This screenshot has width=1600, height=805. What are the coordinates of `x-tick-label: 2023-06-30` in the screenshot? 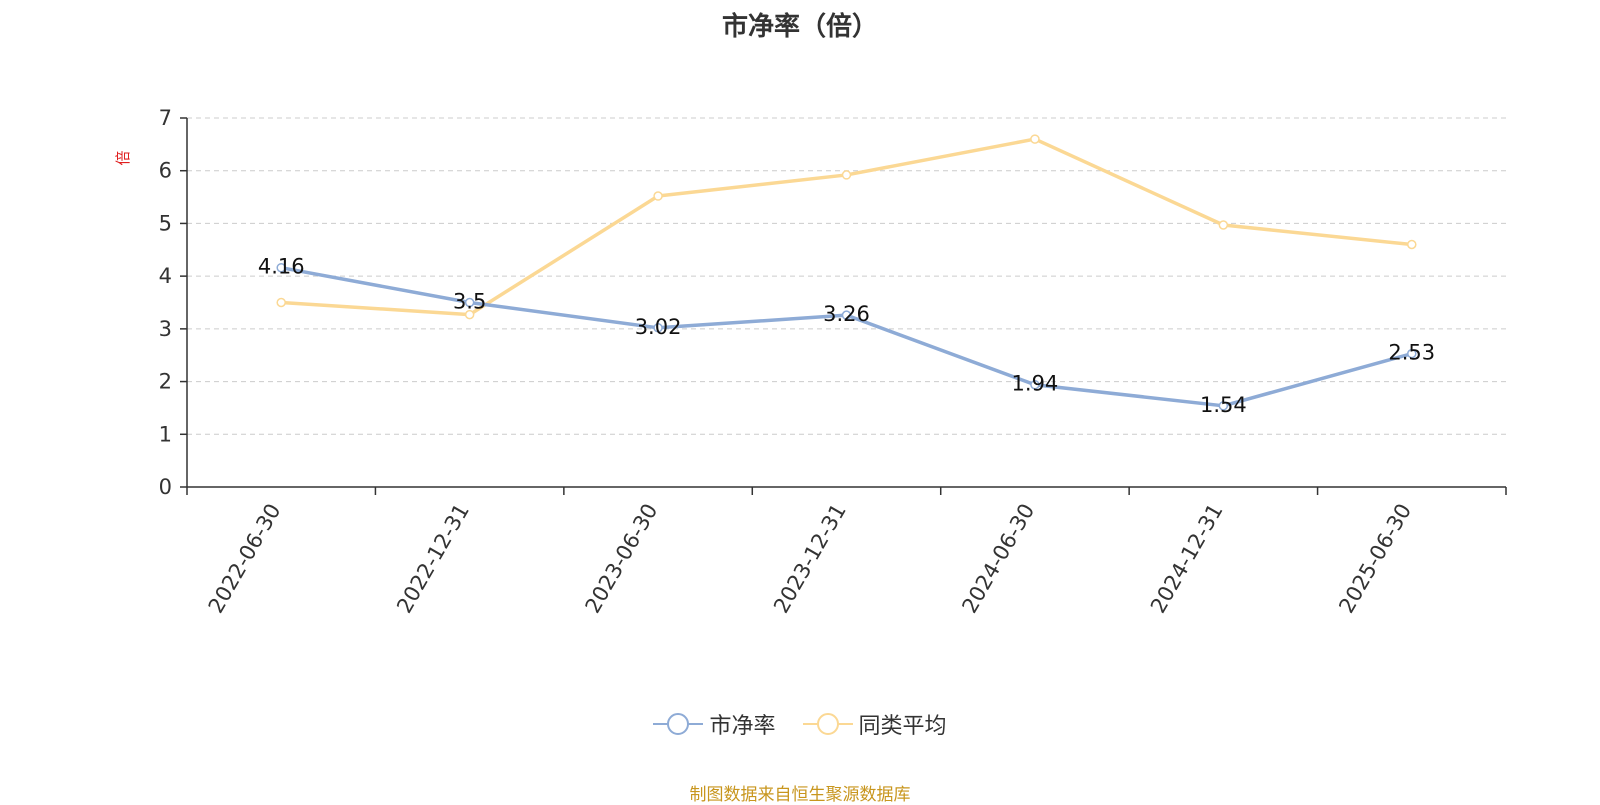 It's located at (622, 559).